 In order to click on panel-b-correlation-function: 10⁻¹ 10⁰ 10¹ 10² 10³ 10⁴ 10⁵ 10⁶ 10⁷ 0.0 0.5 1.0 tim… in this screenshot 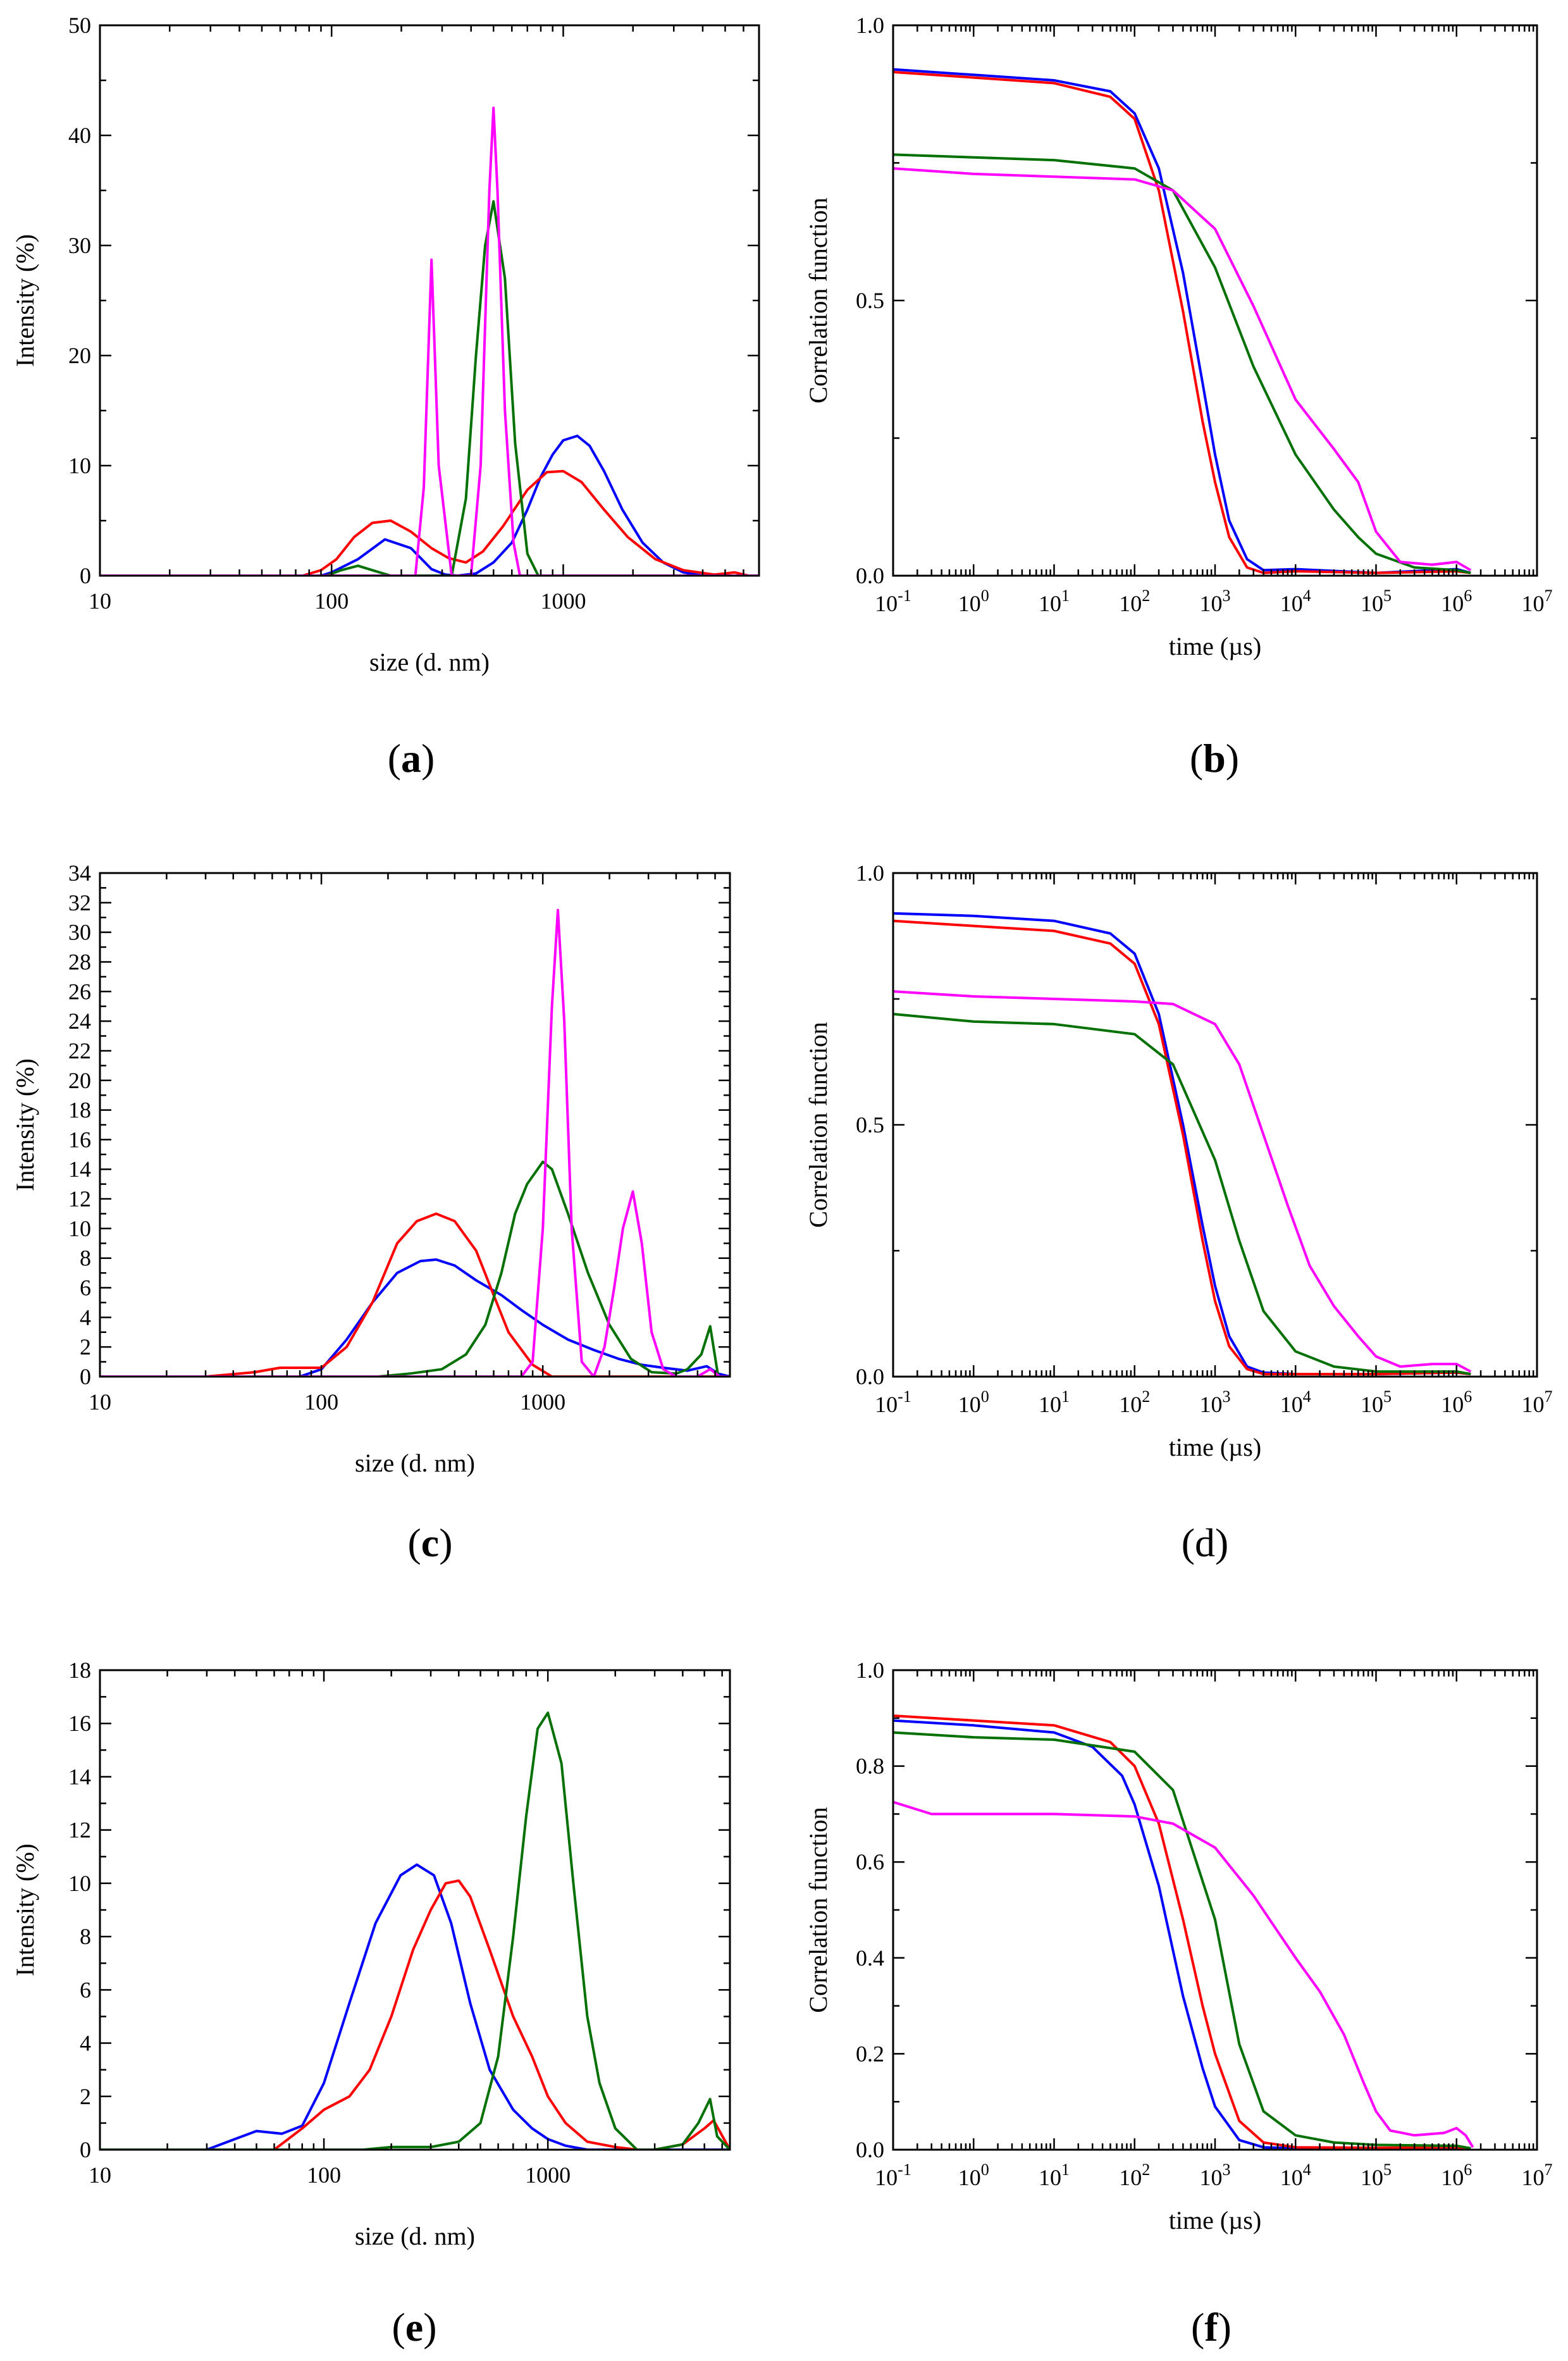, I will do `click(1178, 336)`.